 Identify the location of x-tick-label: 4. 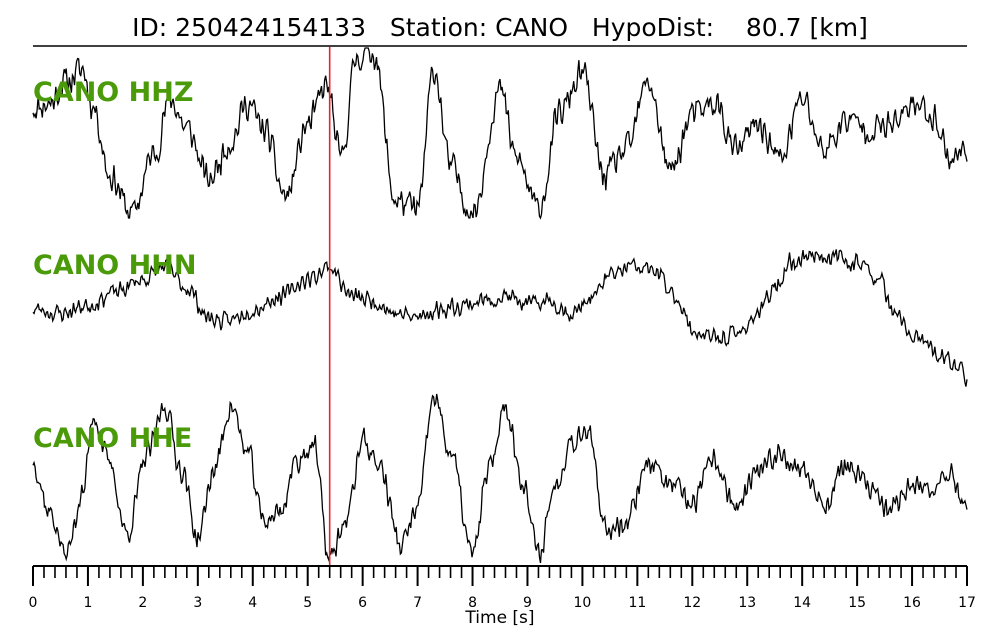
(252, 603).